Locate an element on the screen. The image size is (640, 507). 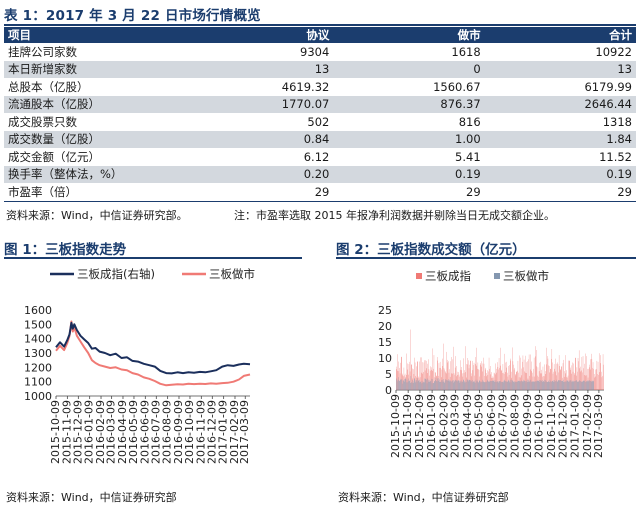
cell-market-making: 876.37 is located at coordinates (409, 104).